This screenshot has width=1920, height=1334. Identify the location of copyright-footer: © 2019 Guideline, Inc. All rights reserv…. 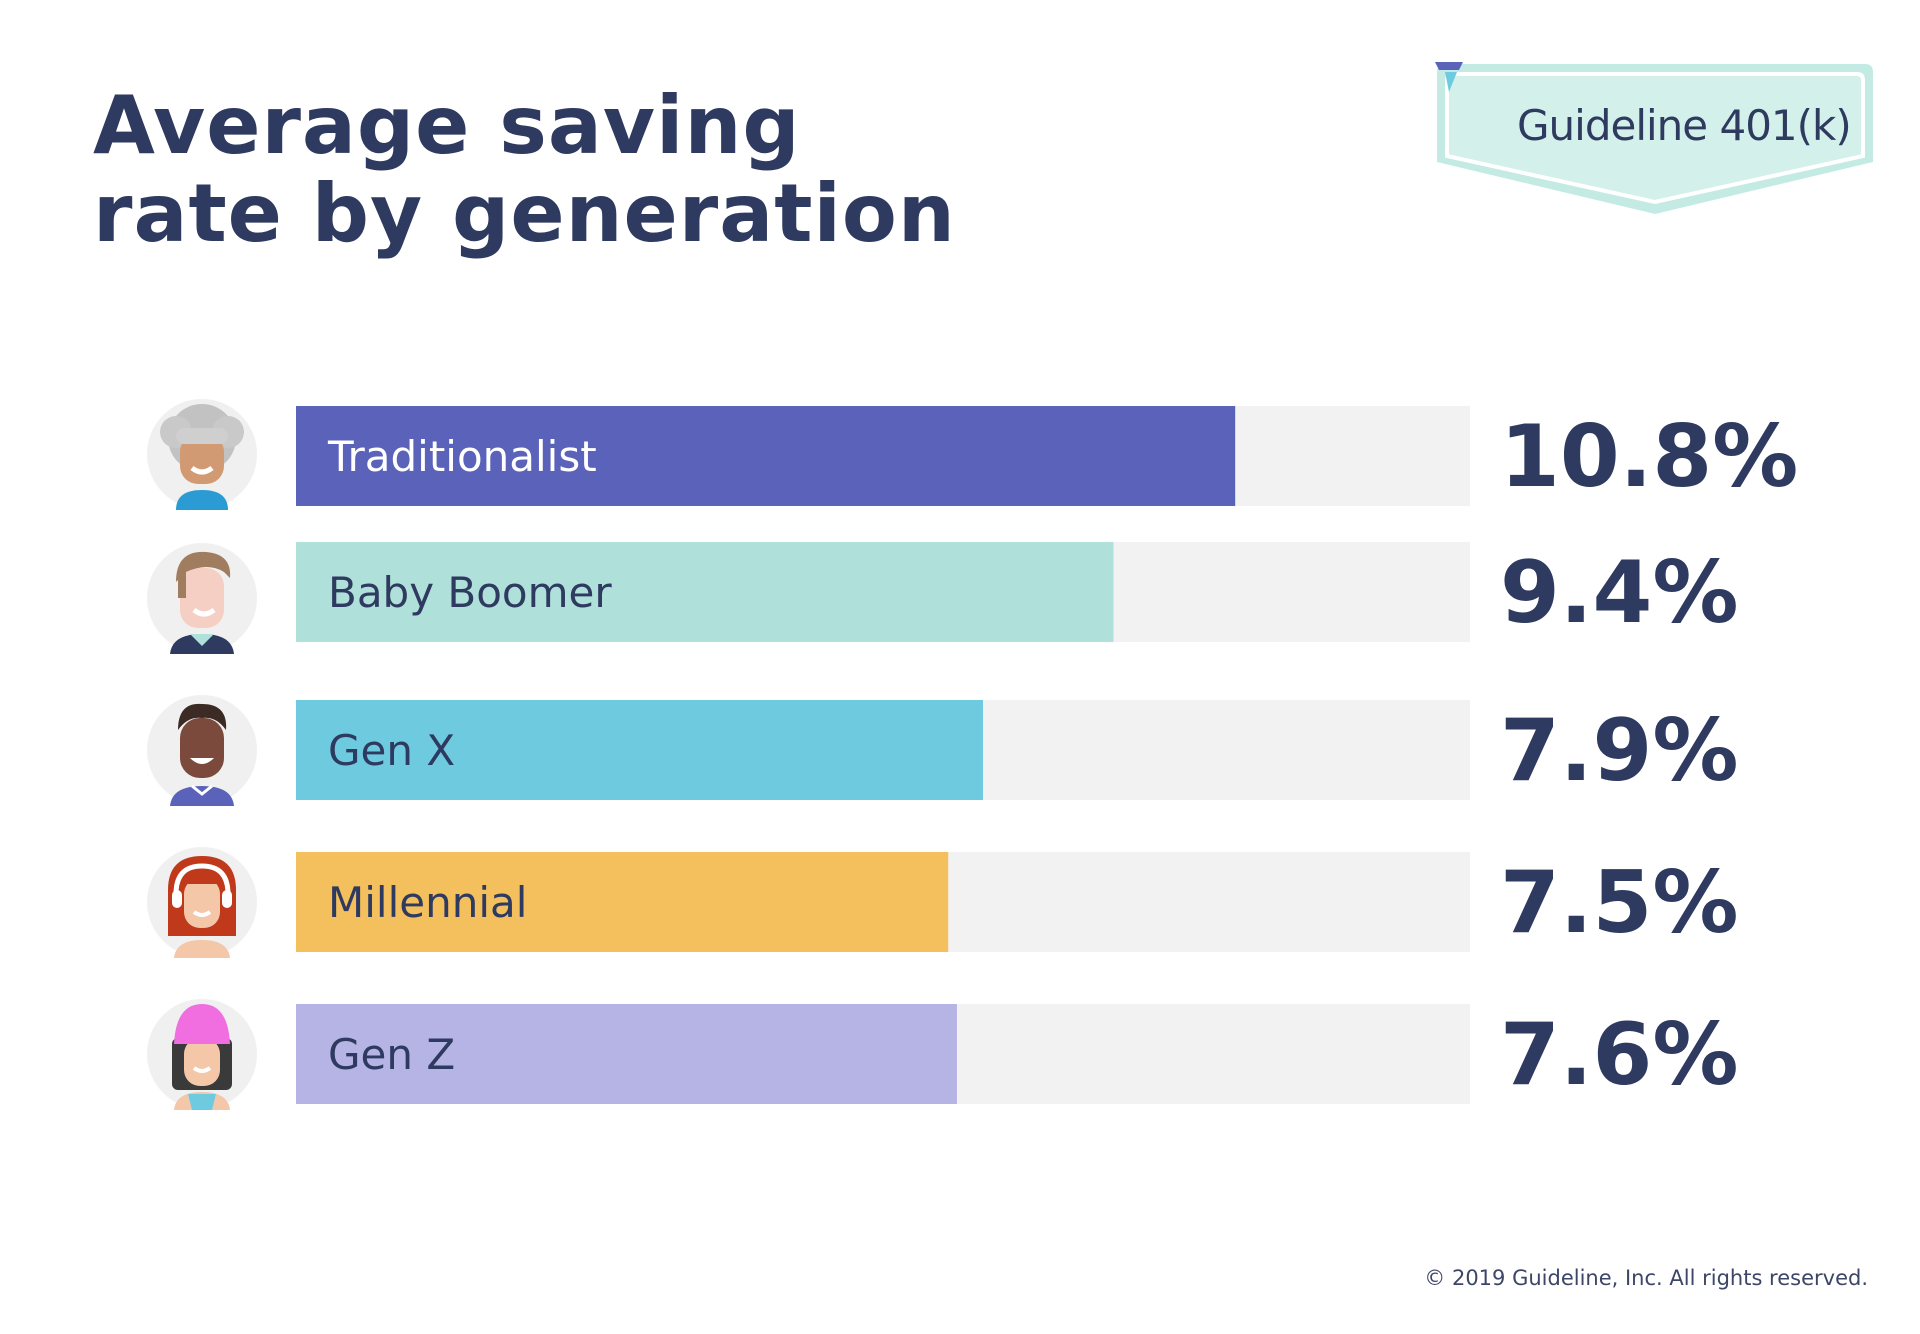
(1646, 1278).